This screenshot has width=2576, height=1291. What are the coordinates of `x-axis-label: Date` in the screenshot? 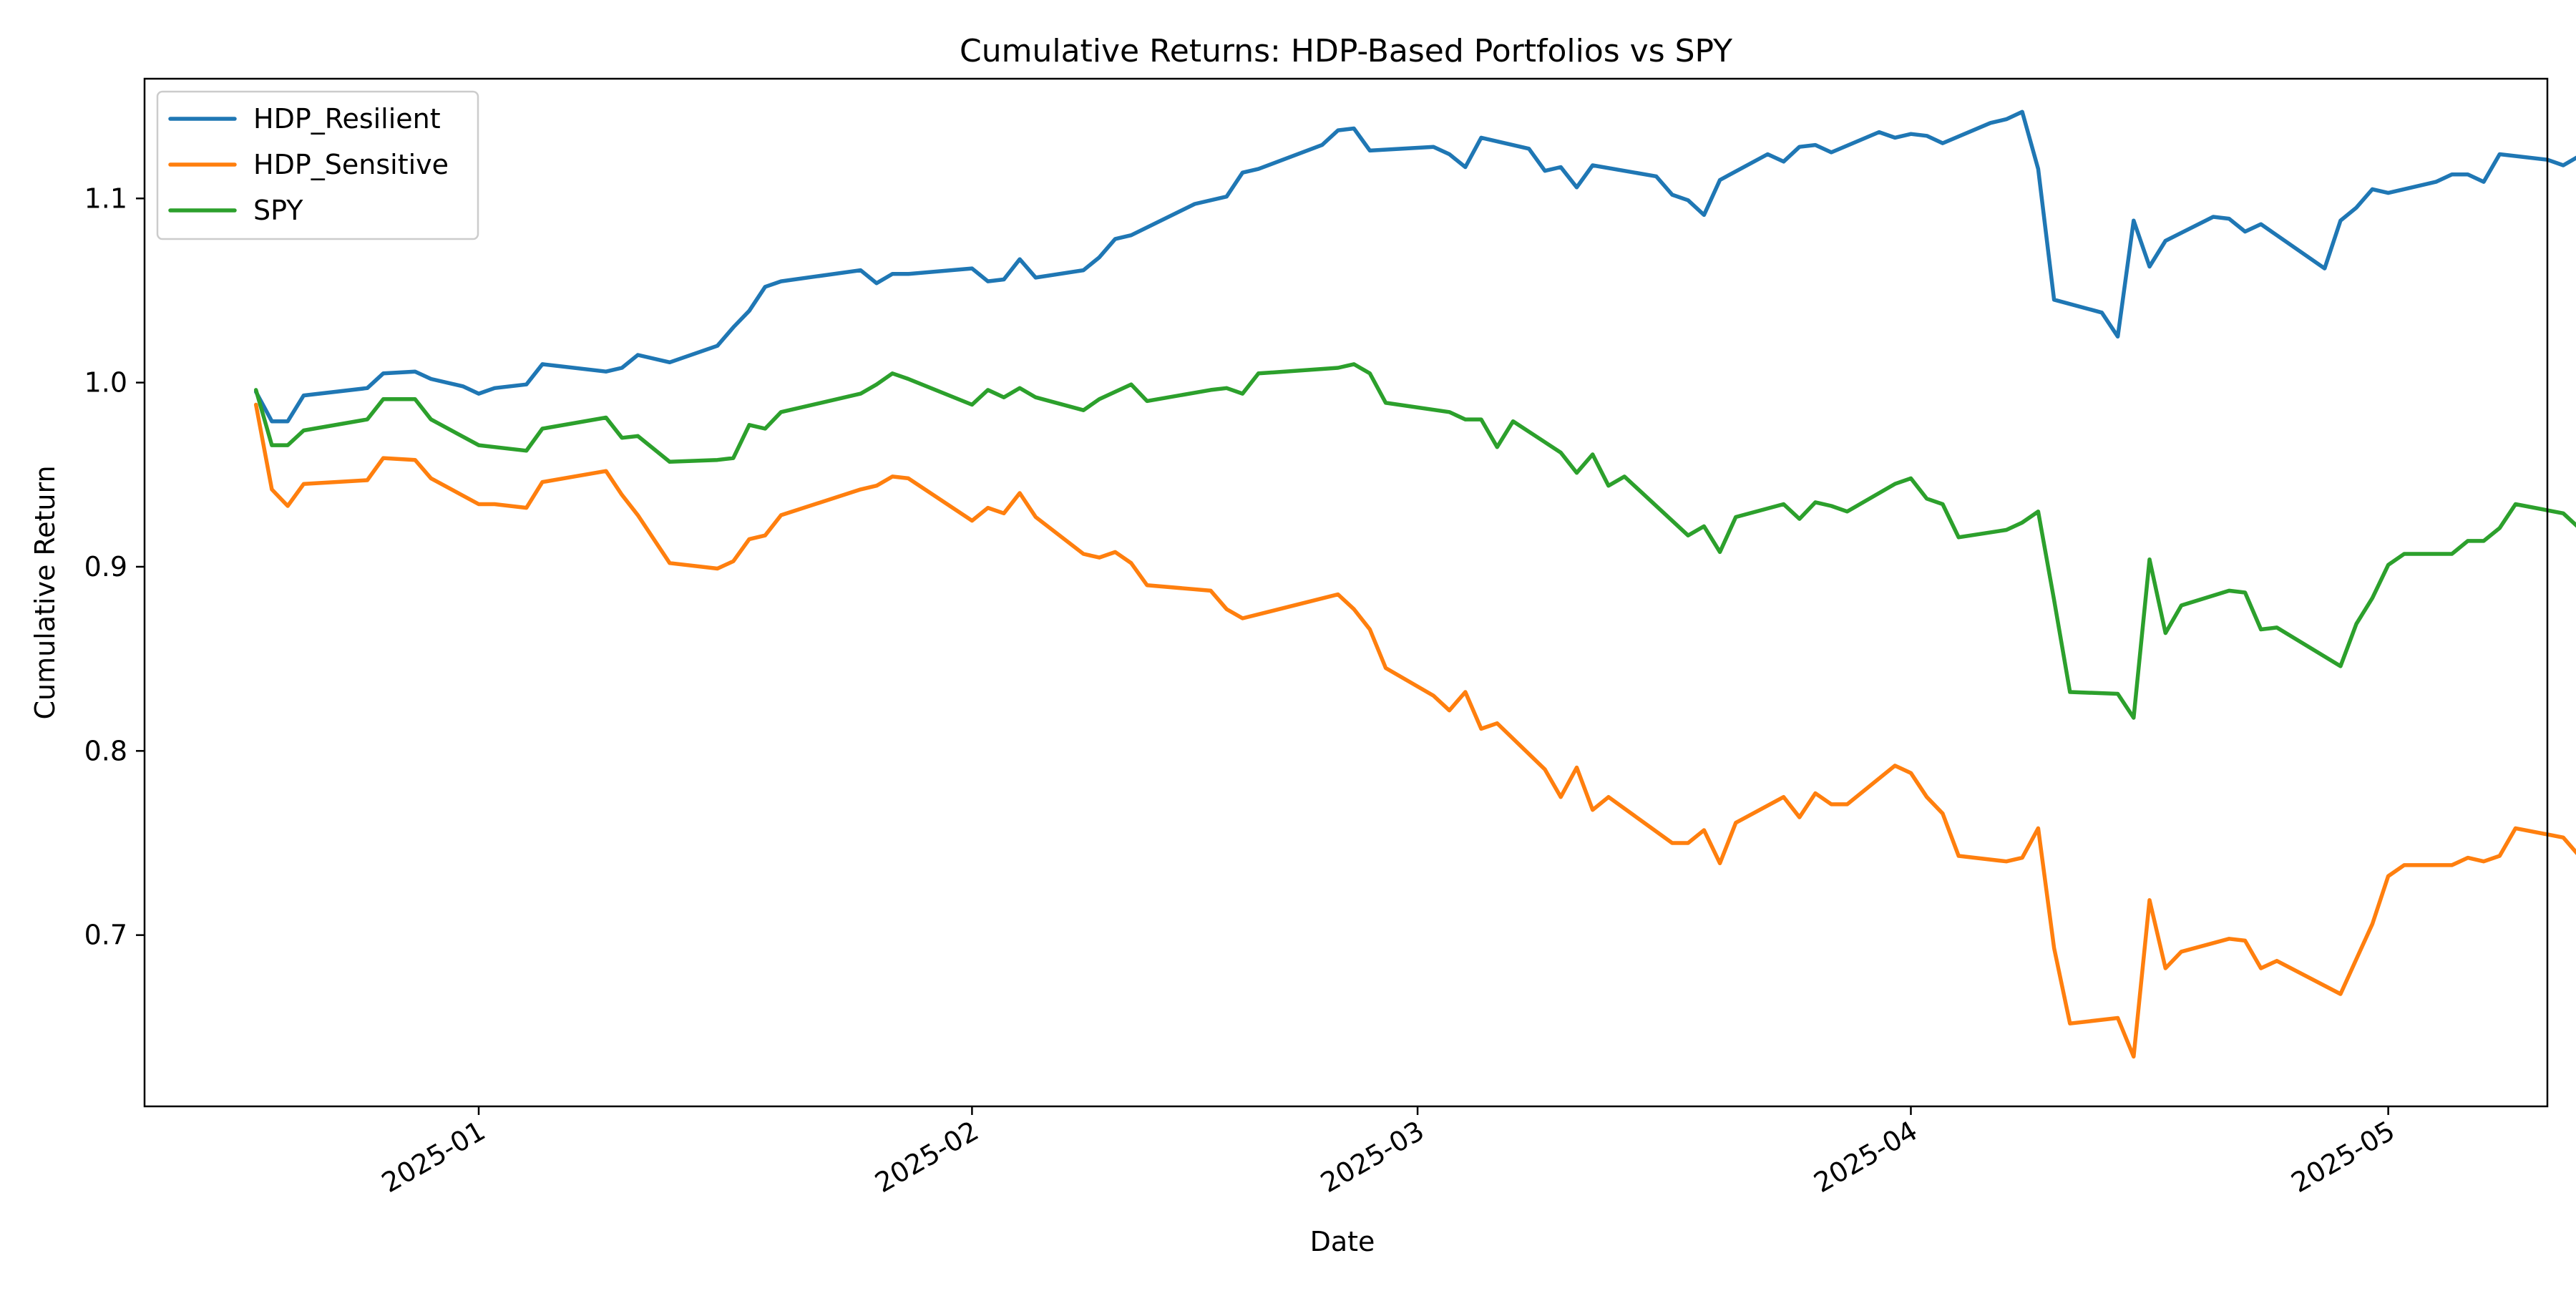 It's located at (1342, 1241).